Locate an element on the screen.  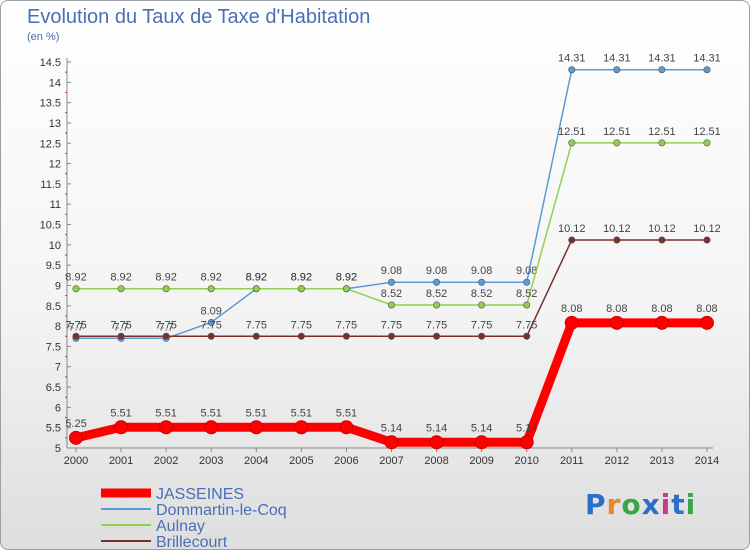
y-tick-label: 7.5 is located at coordinates (53, 347).